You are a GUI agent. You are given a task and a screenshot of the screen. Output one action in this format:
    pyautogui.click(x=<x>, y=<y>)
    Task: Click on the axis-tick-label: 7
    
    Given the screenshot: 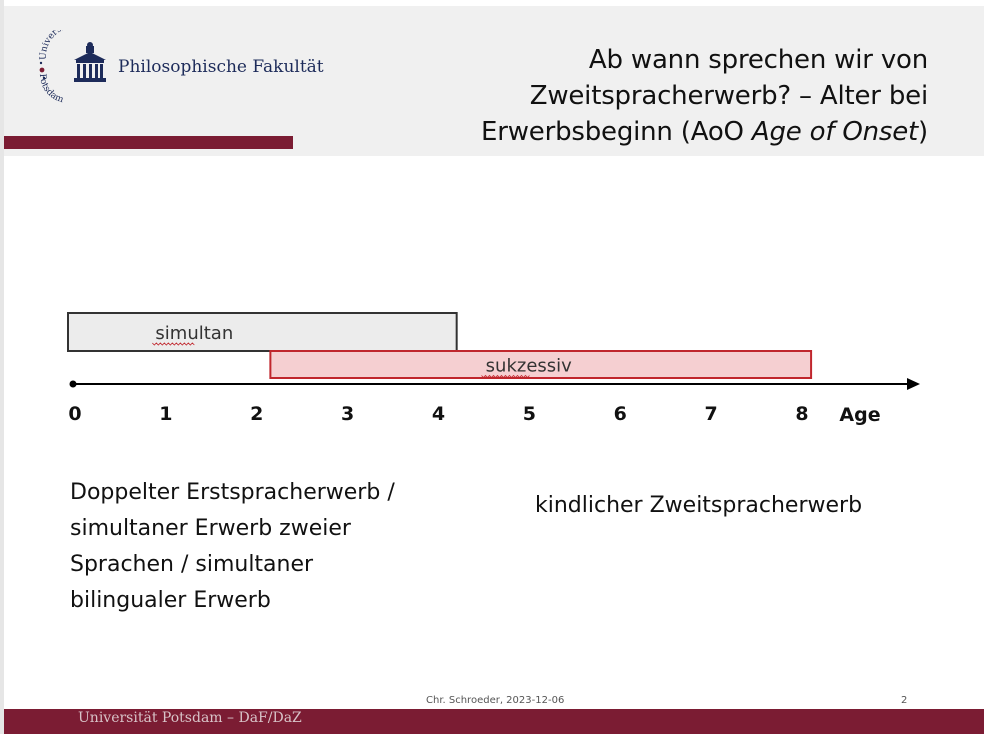 What is the action you would take?
    pyautogui.click(x=711, y=414)
    